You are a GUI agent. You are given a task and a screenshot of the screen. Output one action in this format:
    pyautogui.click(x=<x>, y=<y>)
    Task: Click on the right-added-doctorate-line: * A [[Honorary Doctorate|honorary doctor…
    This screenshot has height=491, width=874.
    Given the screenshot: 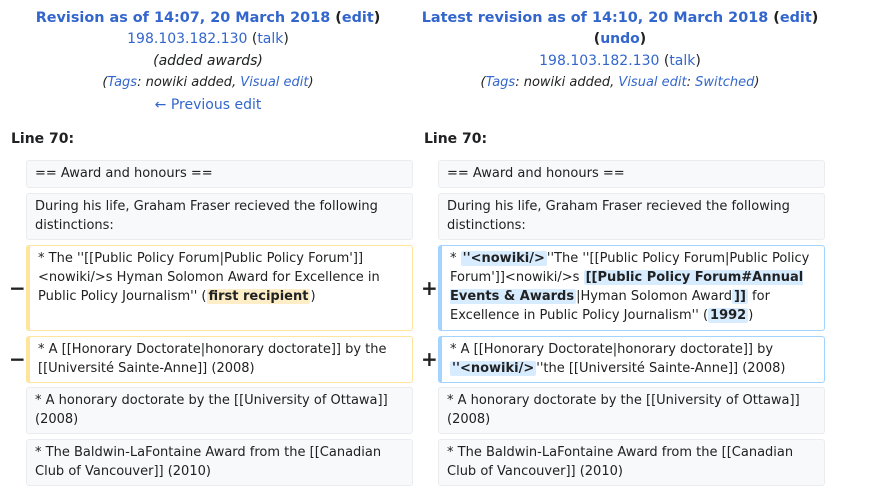 What is the action you would take?
    pyautogui.click(x=631, y=359)
    